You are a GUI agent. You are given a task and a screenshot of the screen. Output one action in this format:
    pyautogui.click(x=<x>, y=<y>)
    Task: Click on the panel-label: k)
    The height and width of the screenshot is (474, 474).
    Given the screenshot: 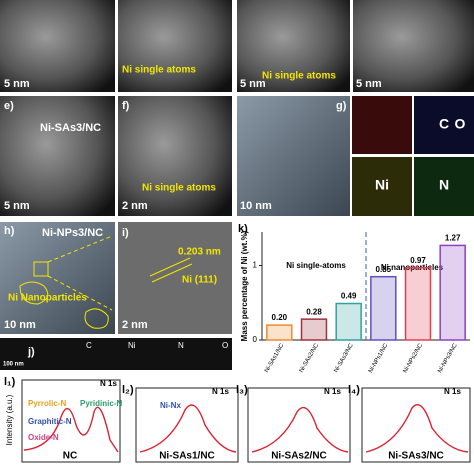 What is the action you would take?
    pyautogui.click(x=243, y=229)
    